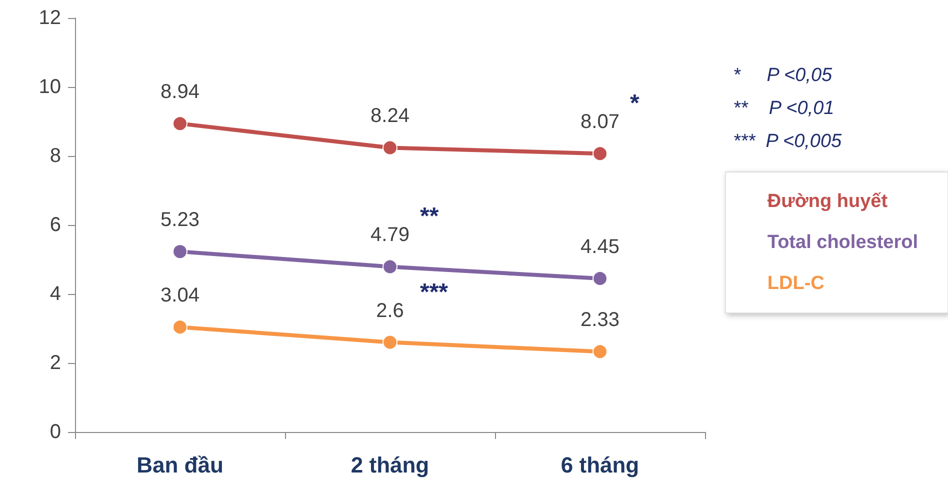  I want to click on data-label: 2.6, so click(390, 311).